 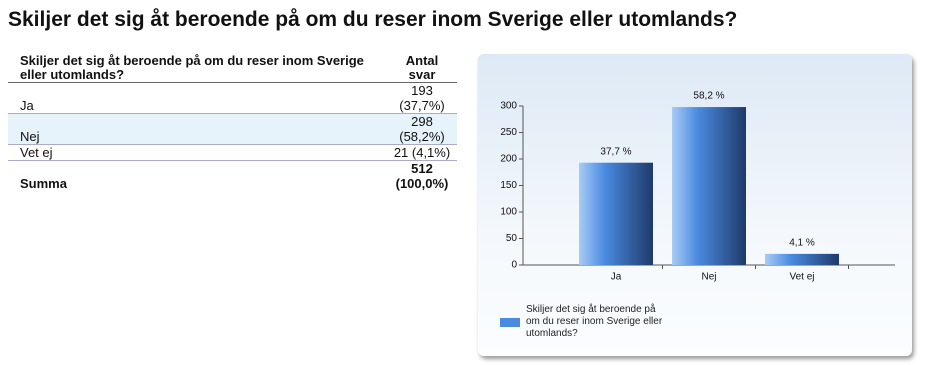 What do you see at coordinates (508, 159) in the screenshot?
I see `y-tick-label: 200` at bounding box center [508, 159].